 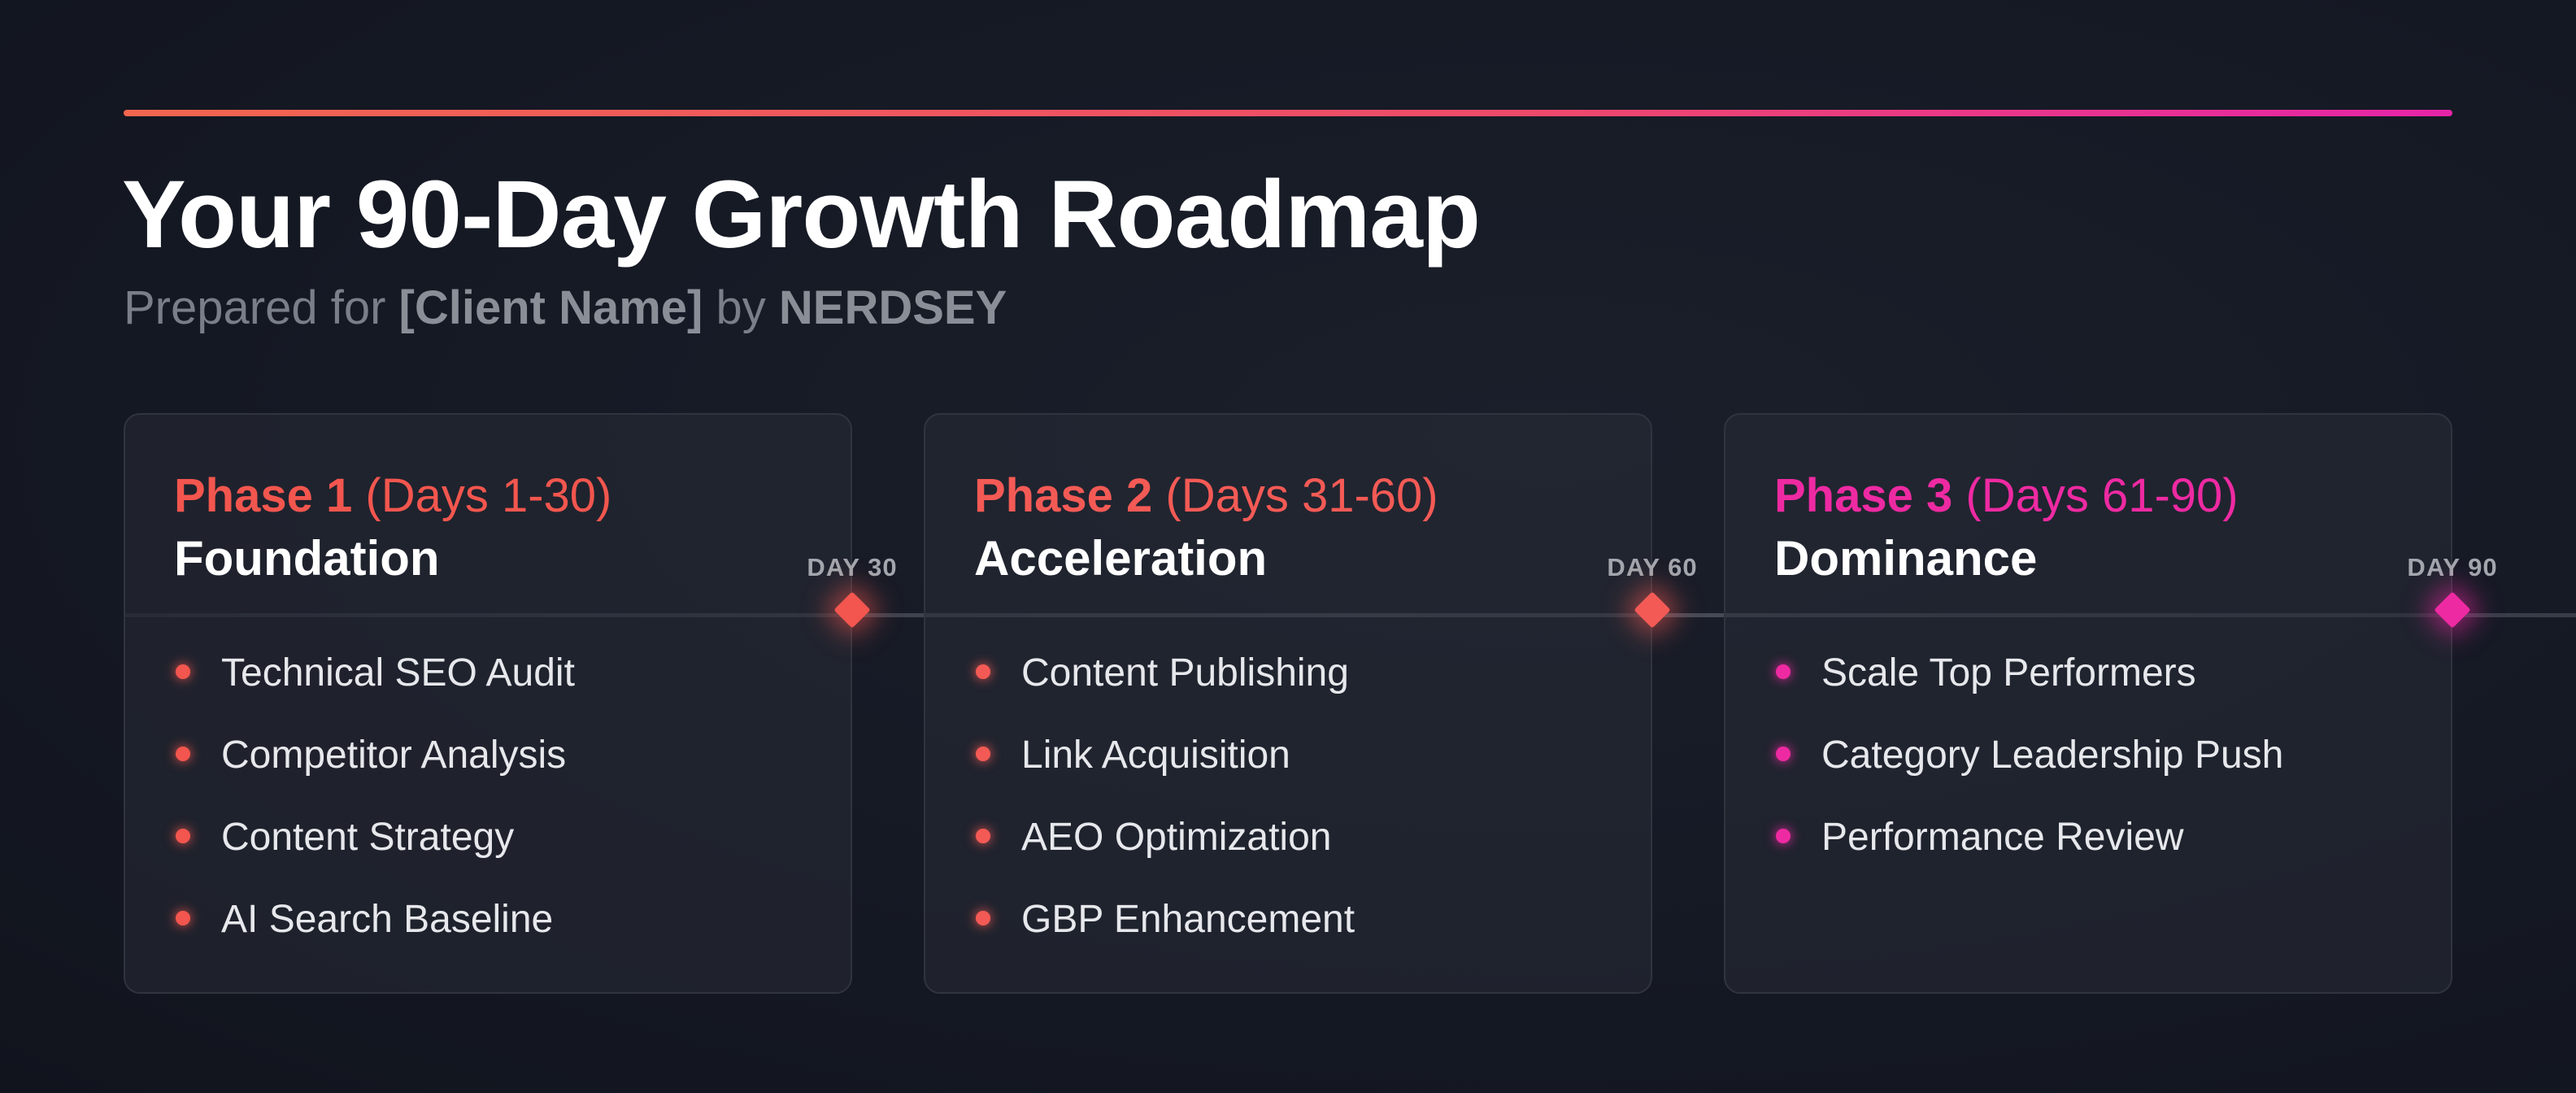 What do you see at coordinates (2102, 496) in the screenshot?
I see `phase-range: (Days 61-90)` at bounding box center [2102, 496].